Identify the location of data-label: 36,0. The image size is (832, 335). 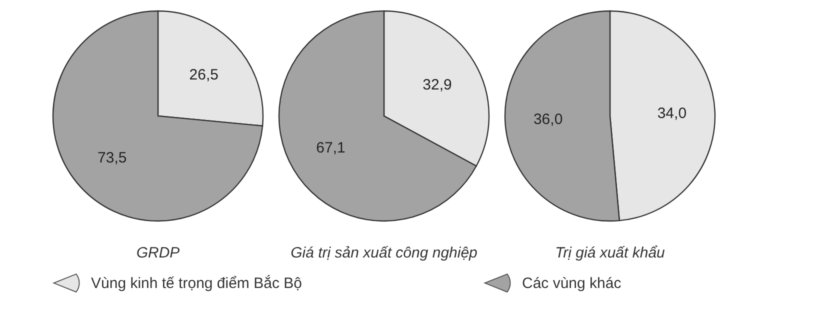
(548, 119).